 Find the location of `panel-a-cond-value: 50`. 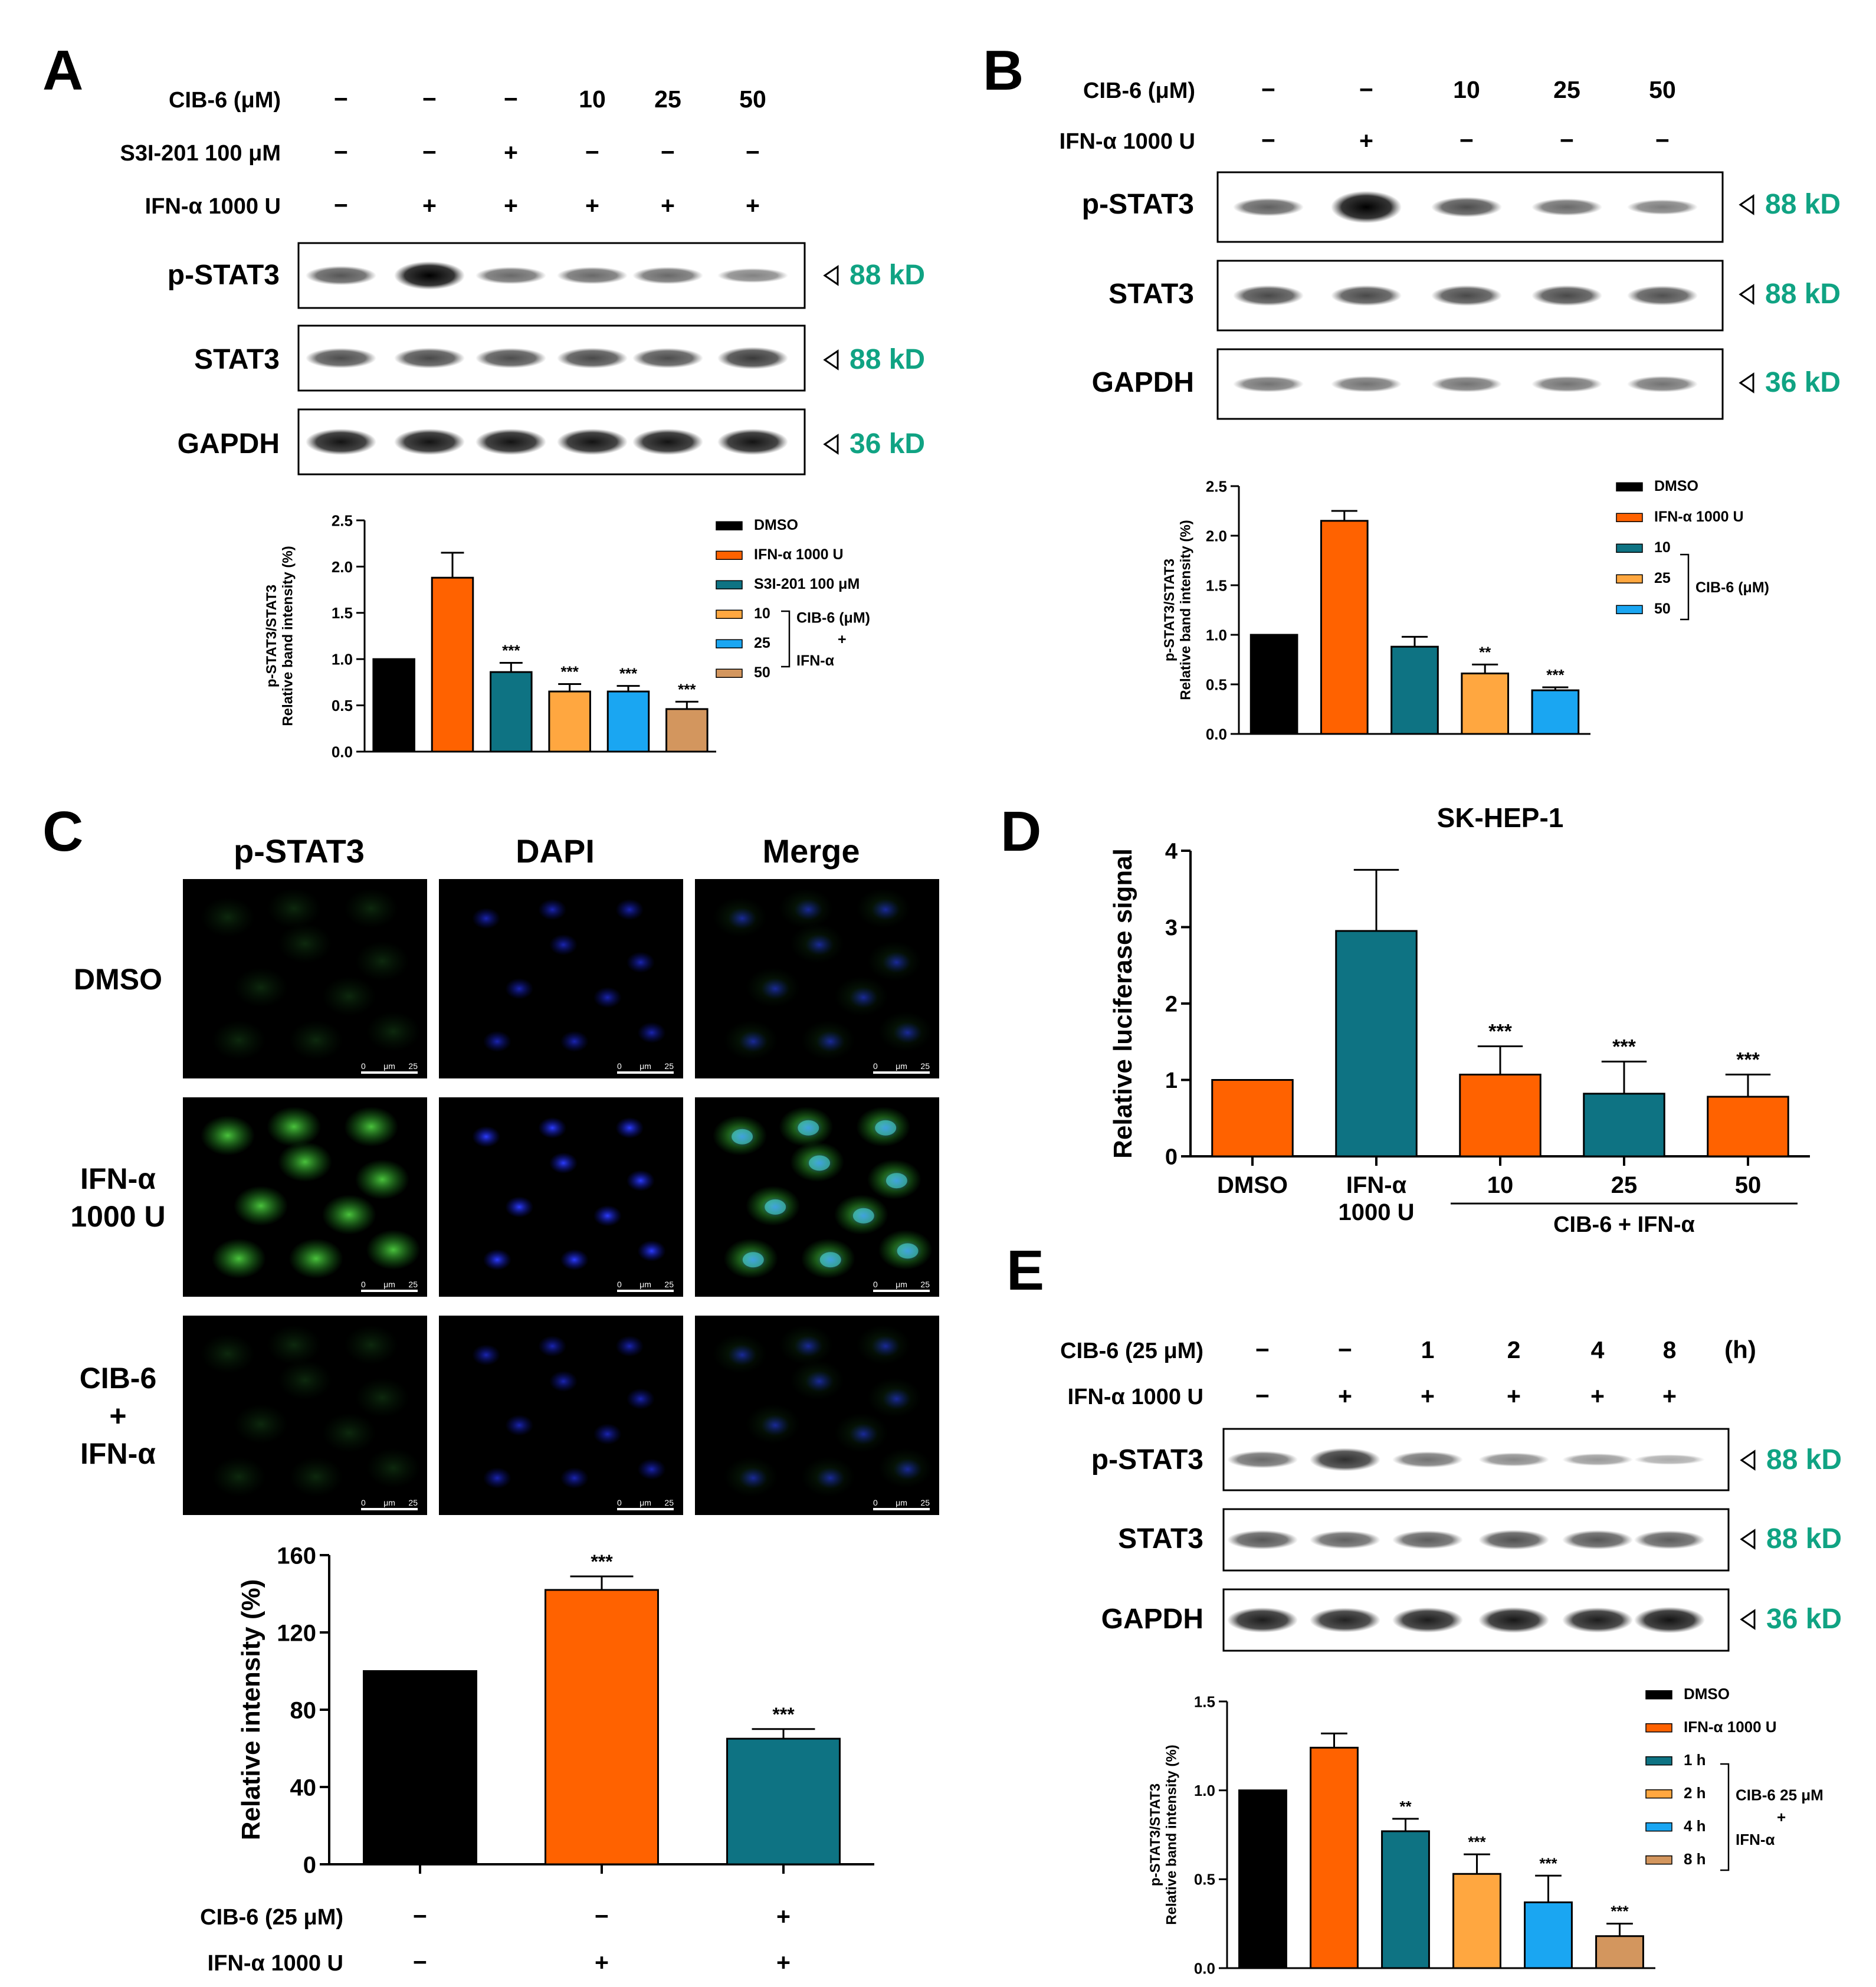

panel-a-cond-value: 50 is located at coordinates (752, 99).